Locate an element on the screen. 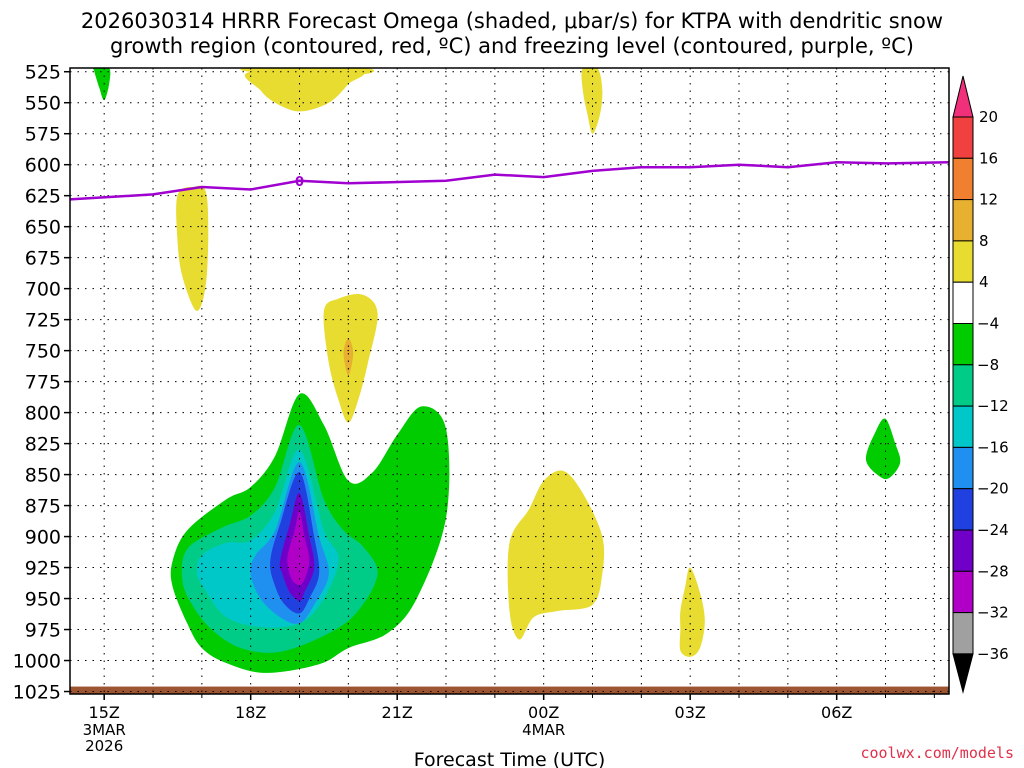 This screenshot has height=768, width=1024. y-tick-label: 775 is located at coordinates (43, 383).